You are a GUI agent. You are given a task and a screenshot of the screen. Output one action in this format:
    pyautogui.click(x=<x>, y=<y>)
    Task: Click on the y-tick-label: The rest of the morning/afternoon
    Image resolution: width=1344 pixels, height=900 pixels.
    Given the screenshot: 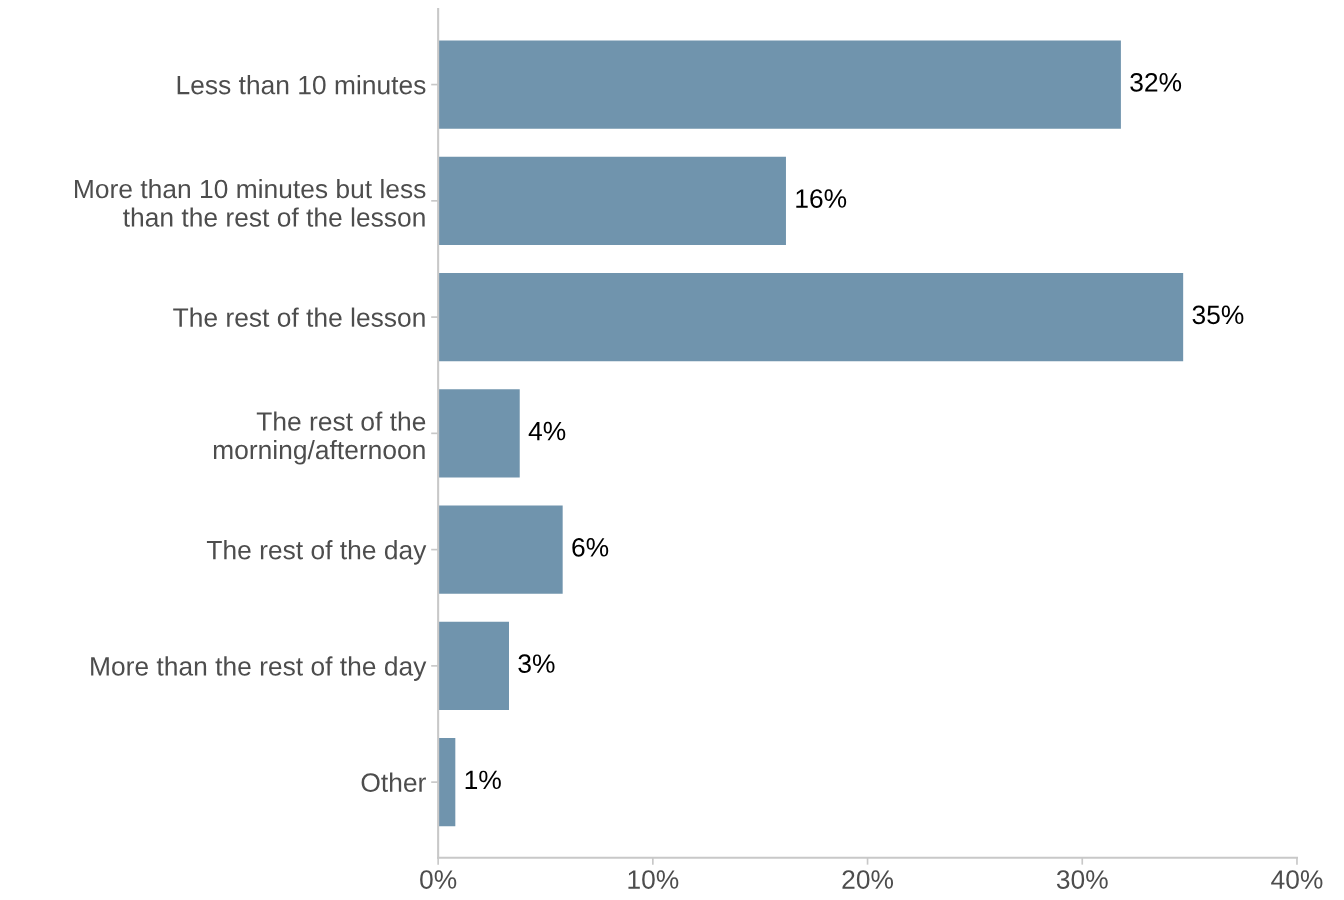 What is the action you would take?
    pyautogui.click(x=319, y=438)
    